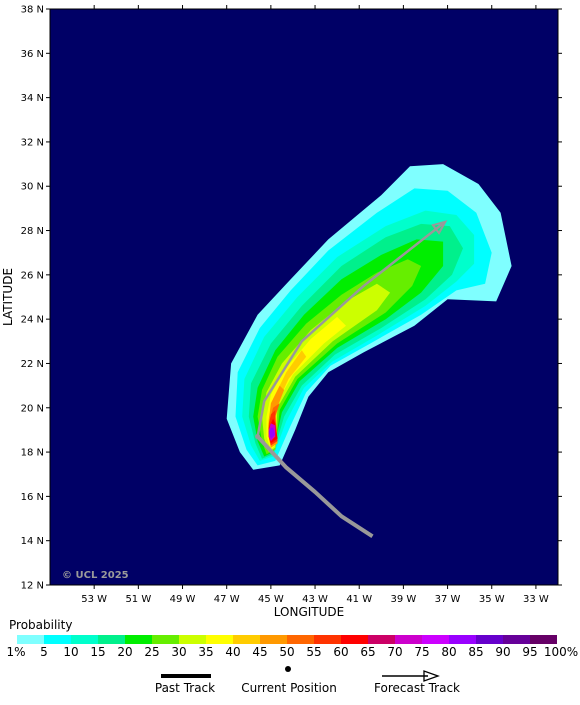  Describe the element at coordinates (260, 652) in the screenshot. I see `legend-label: 45` at that location.